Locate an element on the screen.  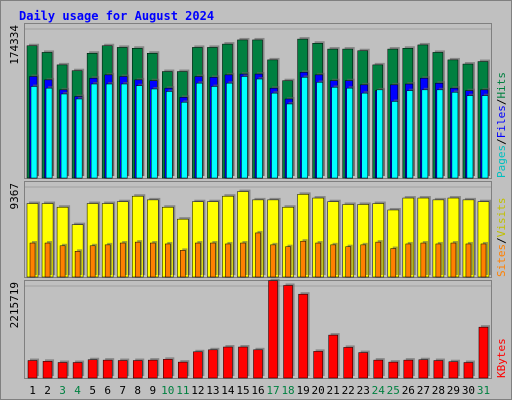
scale-label-kbytes: 2215719 is located at coordinates (14, 305).